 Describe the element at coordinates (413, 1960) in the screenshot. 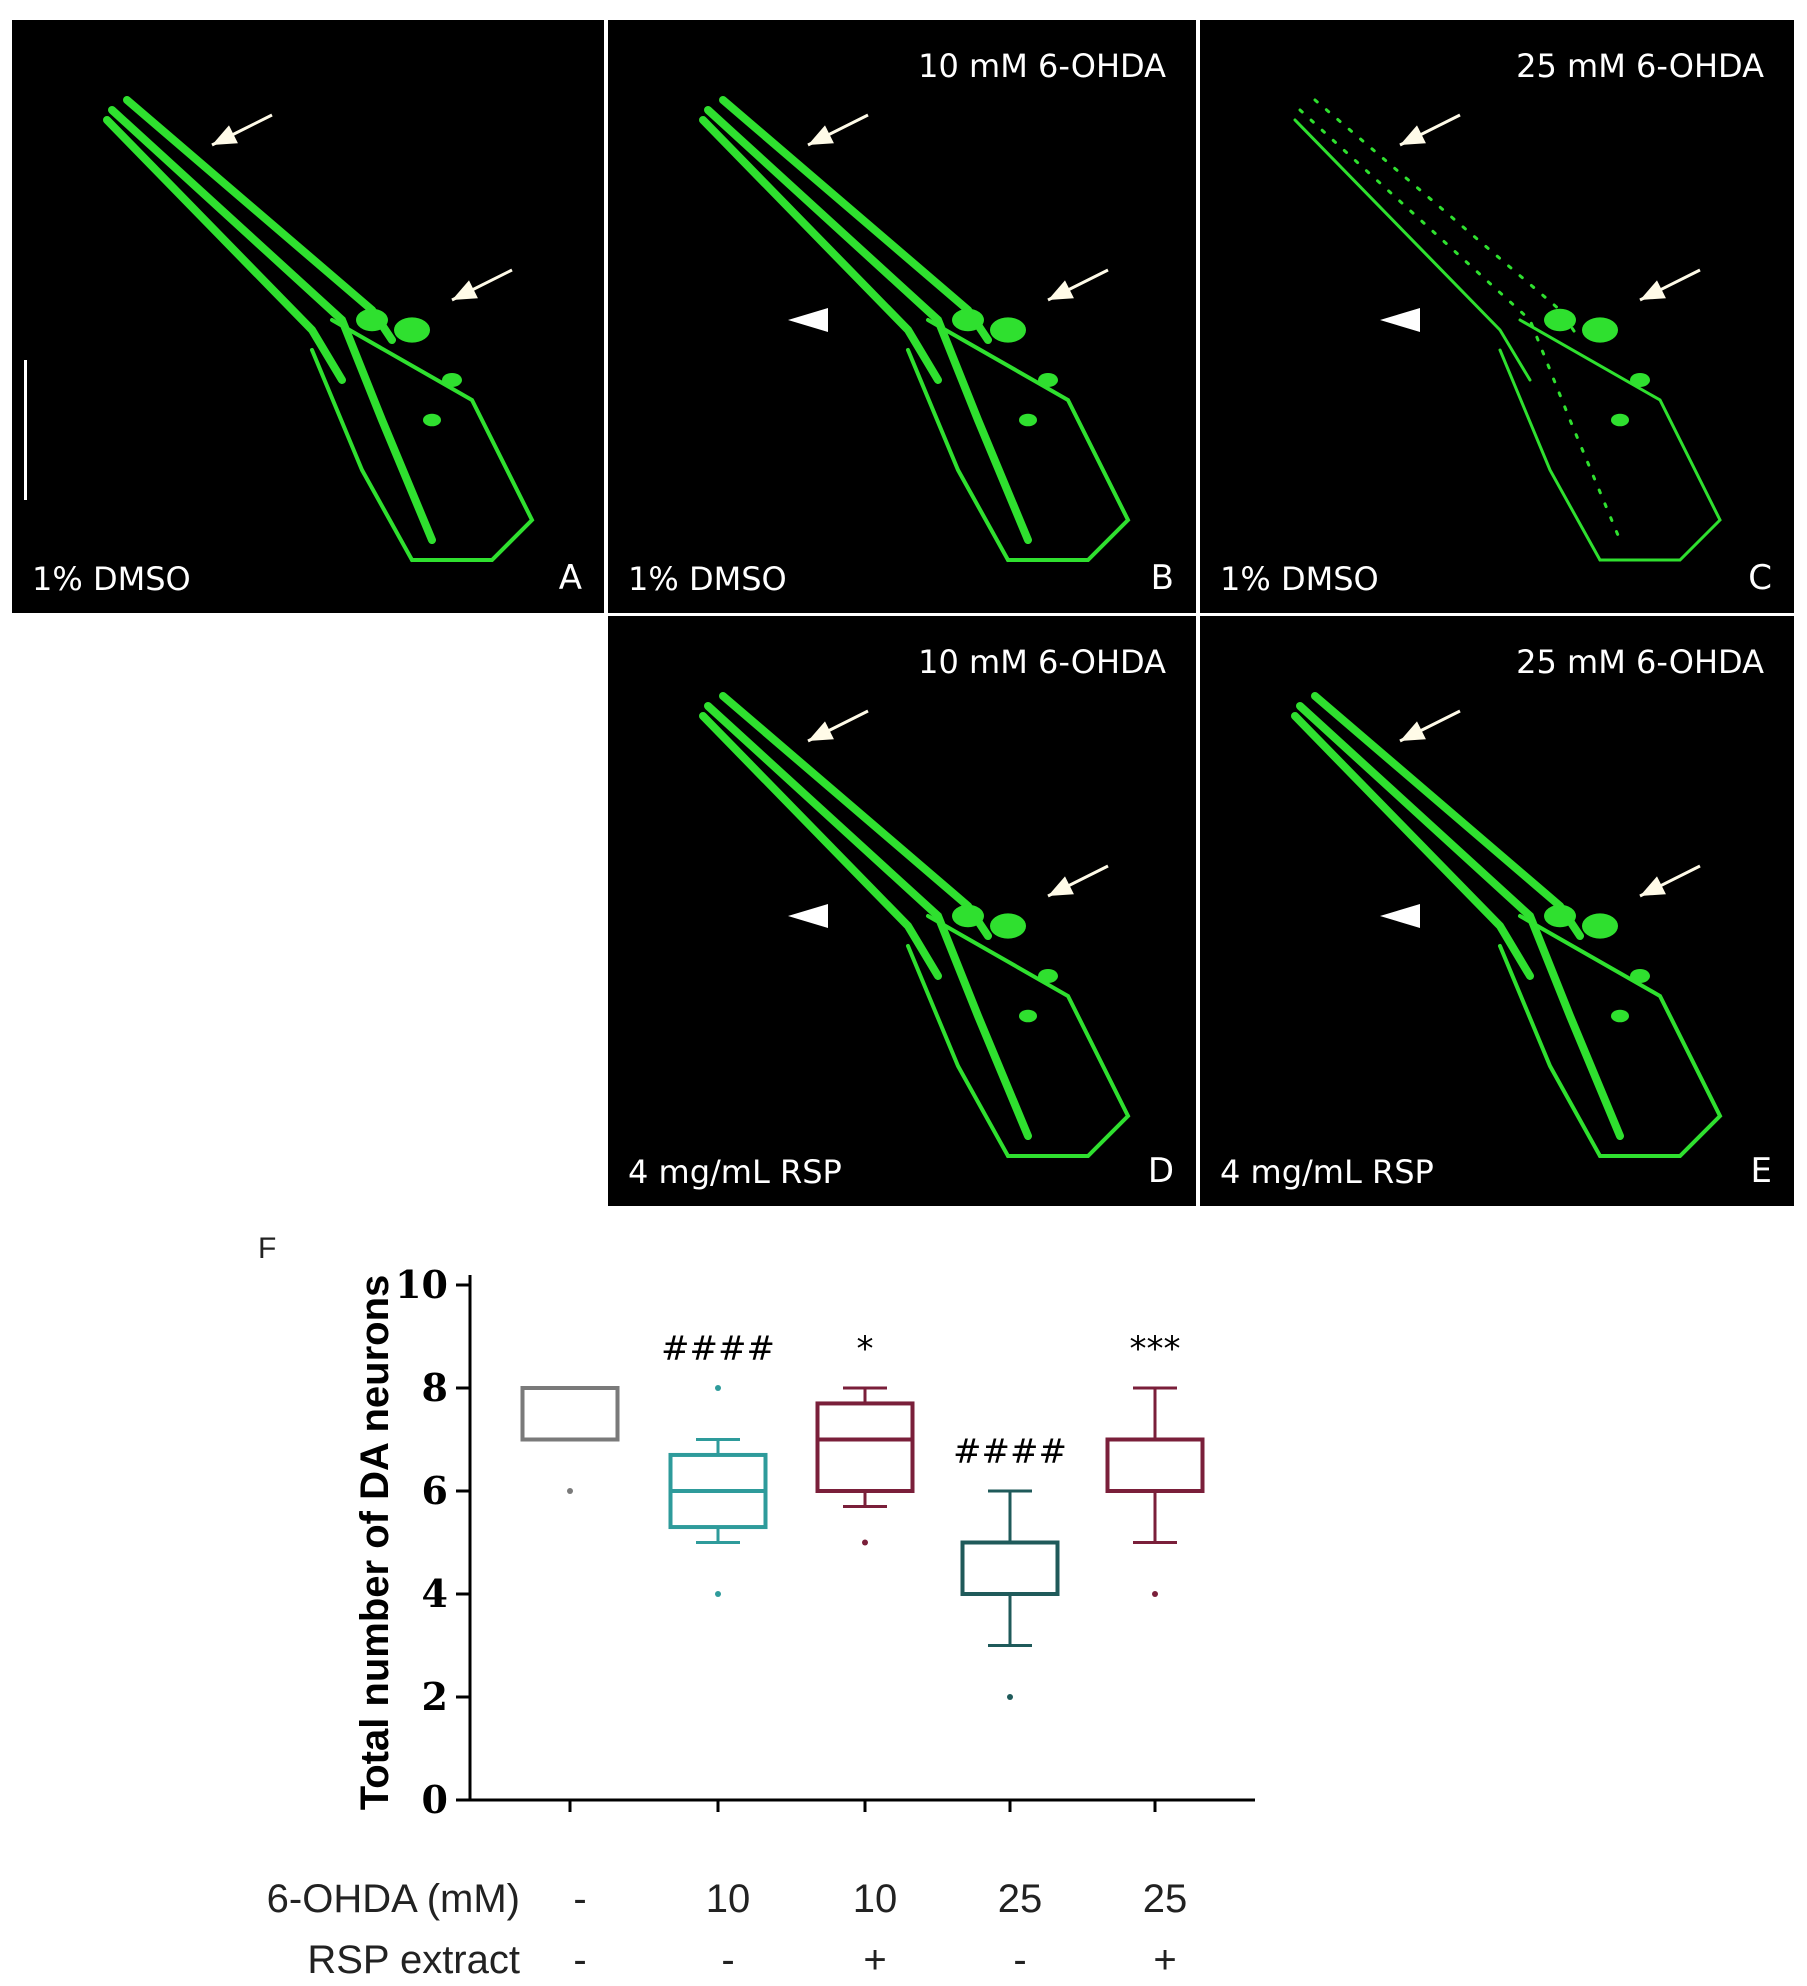

I see `row-label-rsp-extract: RSP extract` at that location.